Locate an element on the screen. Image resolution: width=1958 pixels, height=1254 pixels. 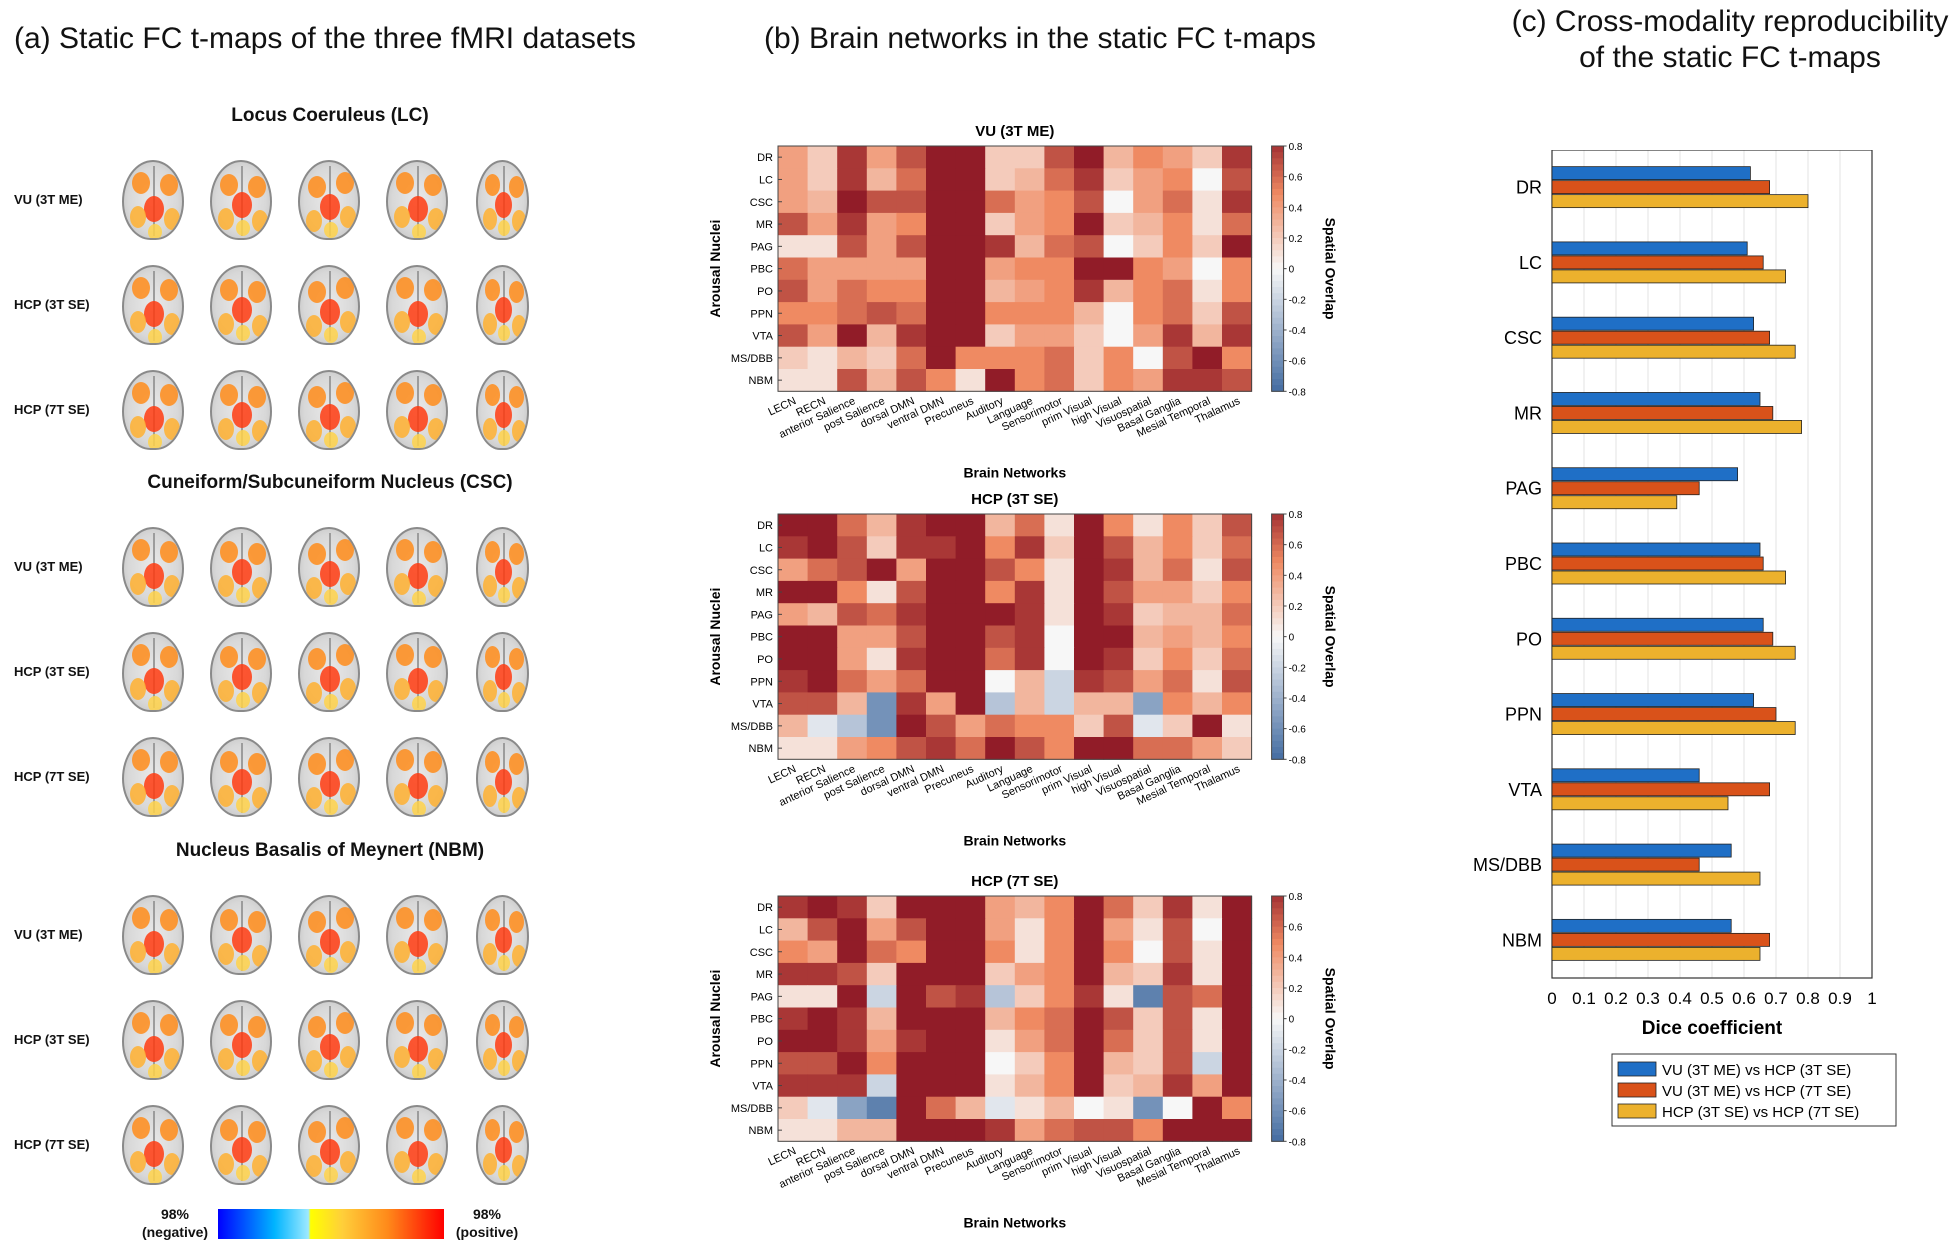
panel-c-title-line2: of the static FC t-maps is located at coordinates (1730, 57).